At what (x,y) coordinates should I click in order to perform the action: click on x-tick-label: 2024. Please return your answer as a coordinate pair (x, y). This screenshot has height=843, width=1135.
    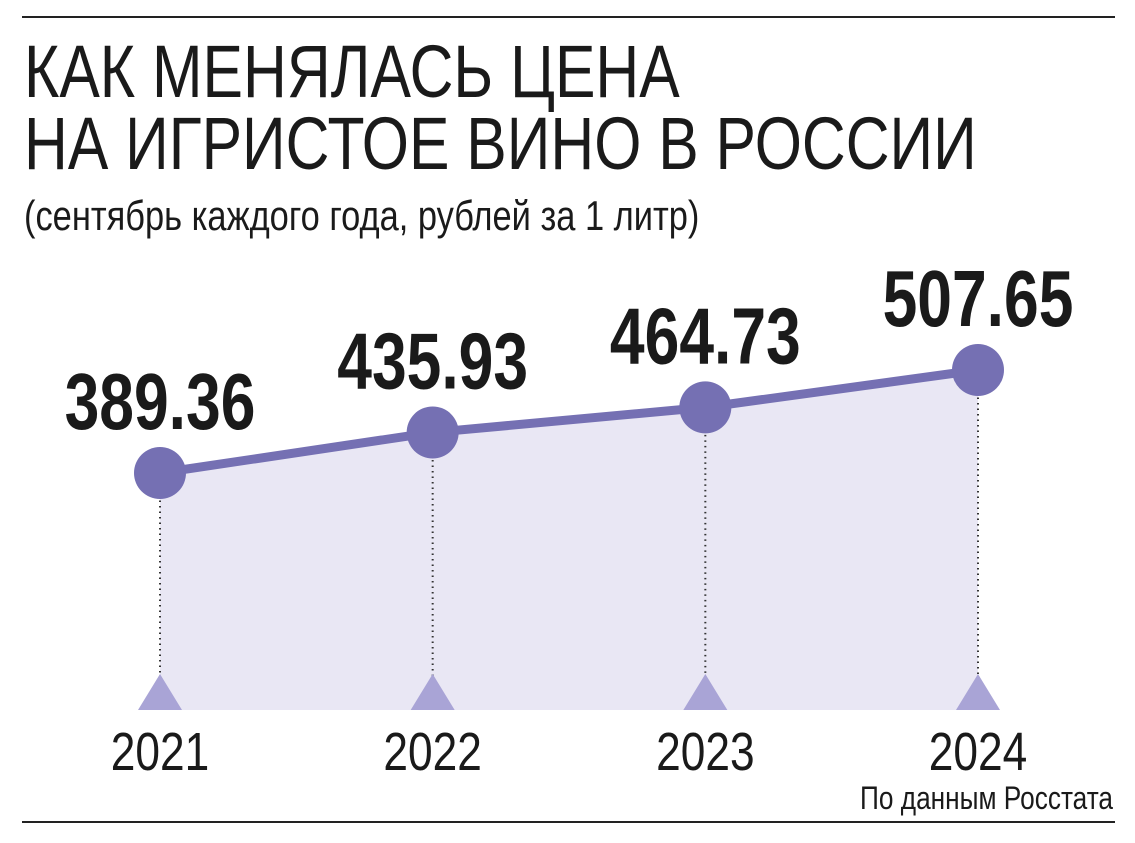
    Looking at the image, I should click on (978, 752).